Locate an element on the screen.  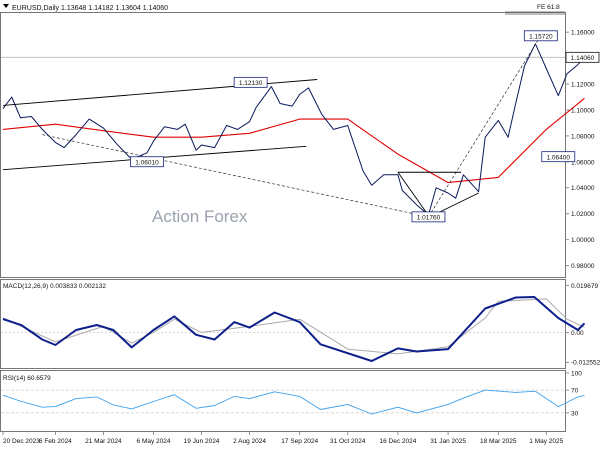
x-tick-label: 6 May 2024 is located at coordinates (154, 441).